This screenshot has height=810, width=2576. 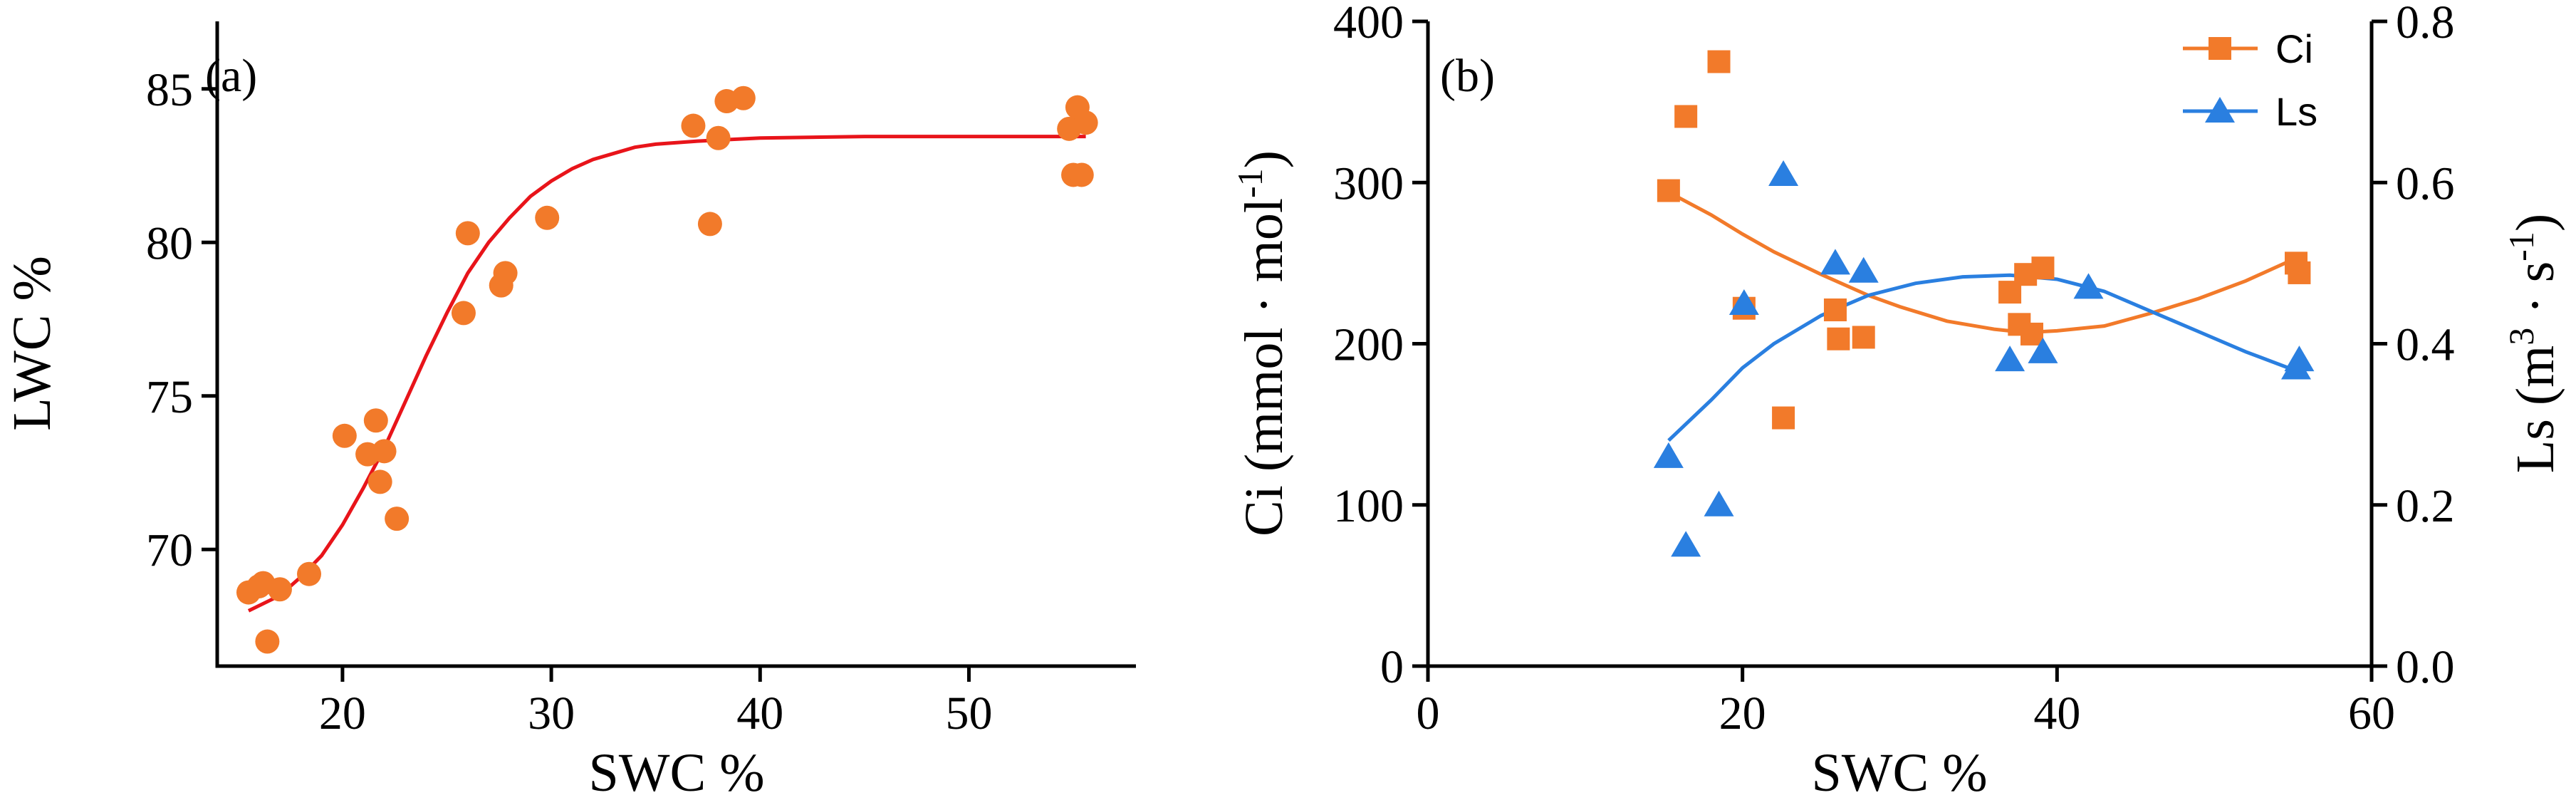 What do you see at coordinates (968, 713) in the screenshot?
I see `panel-a-x-tick-label: 50` at bounding box center [968, 713].